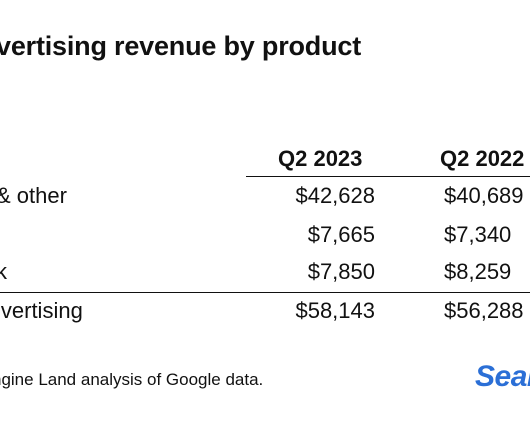 The image size is (530, 442). Describe the element at coordinates (478, 234) in the screenshot. I see `row-value-q2-2022: $7,340` at that location.